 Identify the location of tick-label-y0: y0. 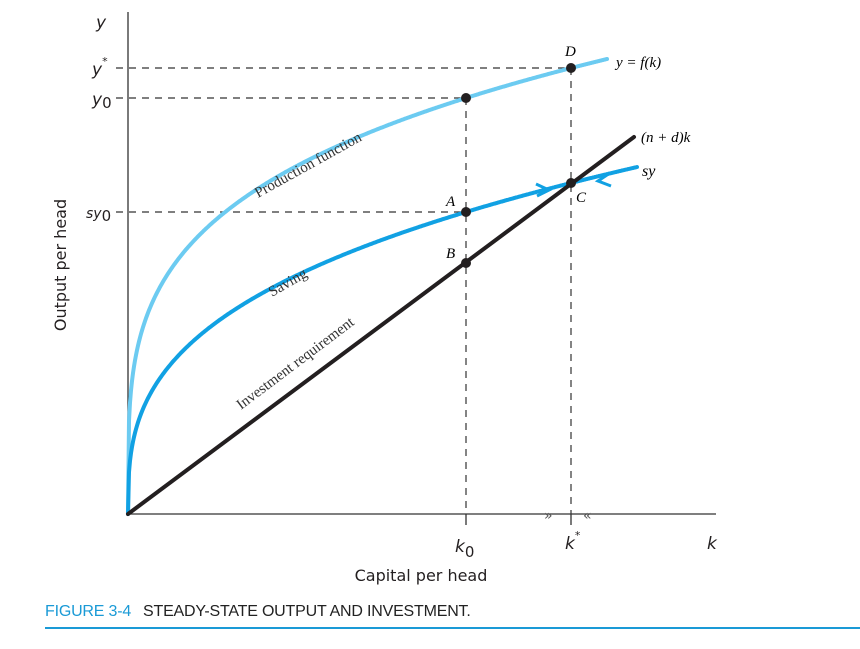
(101, 101).